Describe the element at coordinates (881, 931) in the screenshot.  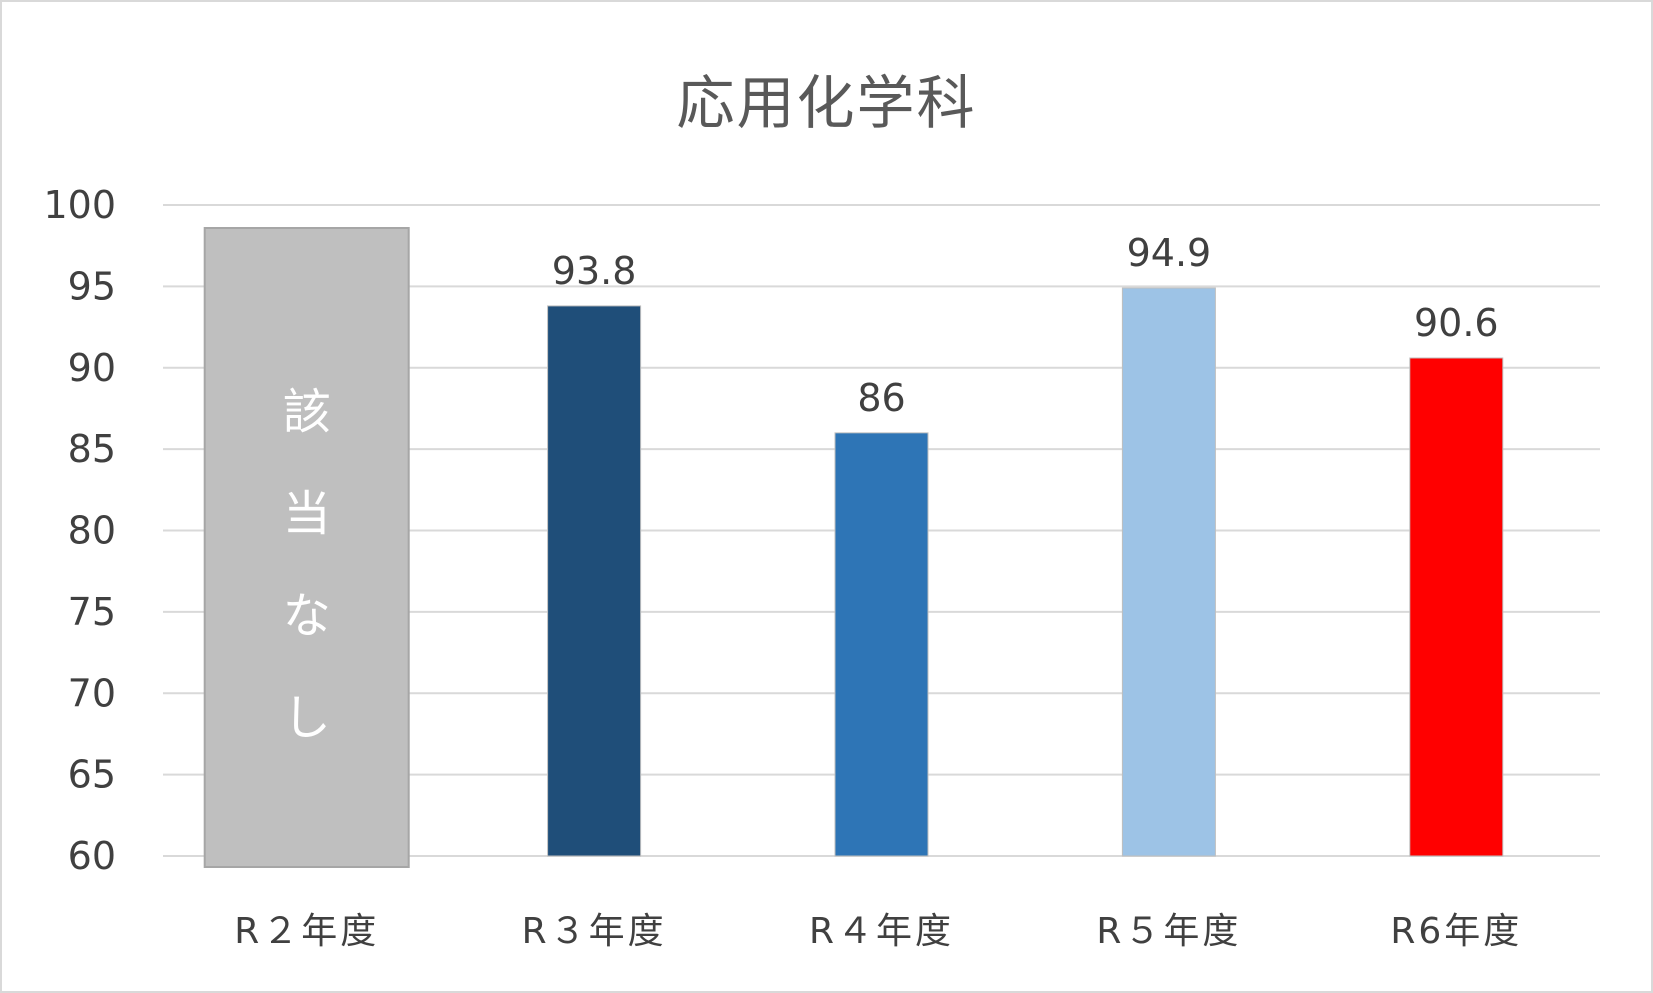
I see `x-category-label: R４年度` at that location.